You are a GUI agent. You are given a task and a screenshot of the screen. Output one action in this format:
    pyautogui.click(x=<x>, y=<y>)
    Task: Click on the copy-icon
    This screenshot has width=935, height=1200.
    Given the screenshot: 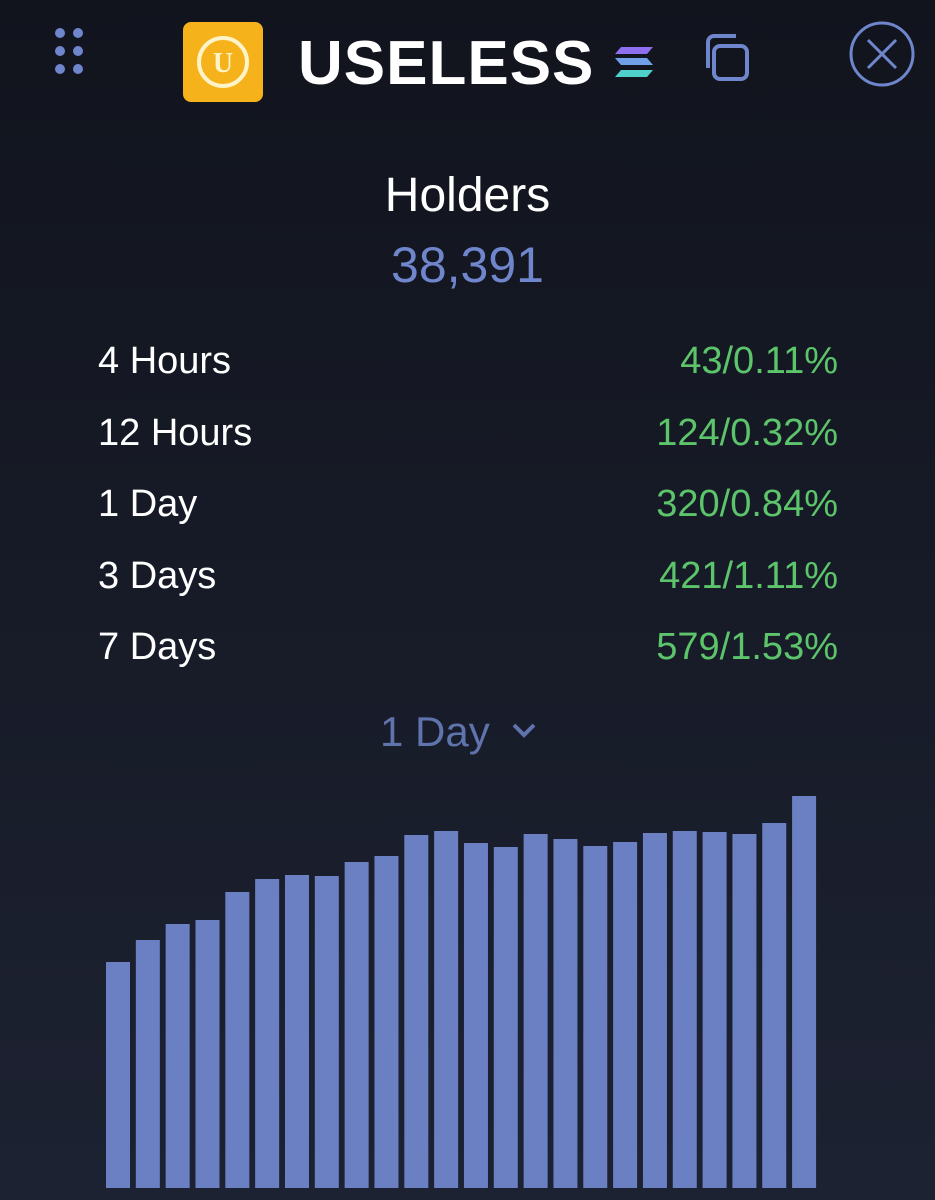 What is the action you would take?
    pyautogui.click(x=726, y=57)
    